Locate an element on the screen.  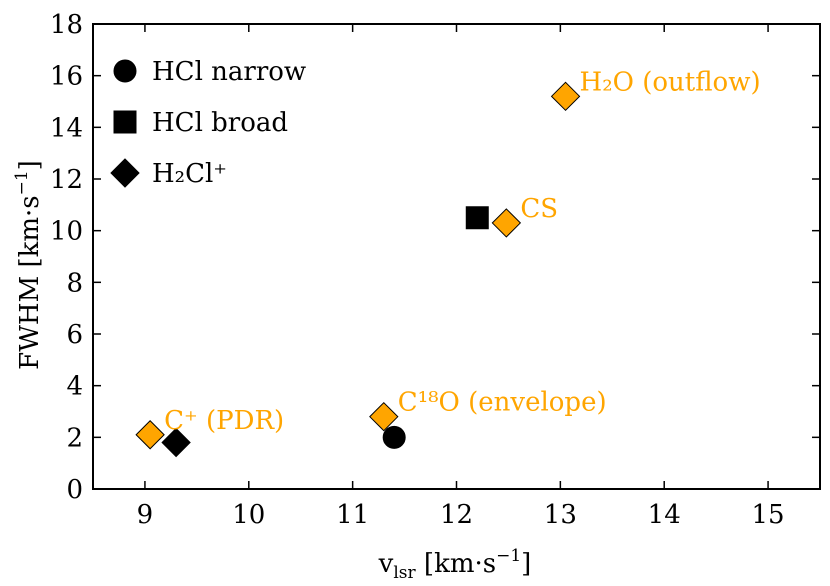
legend-label: H₂Cl⁺ is located at coordinates (189, 174).